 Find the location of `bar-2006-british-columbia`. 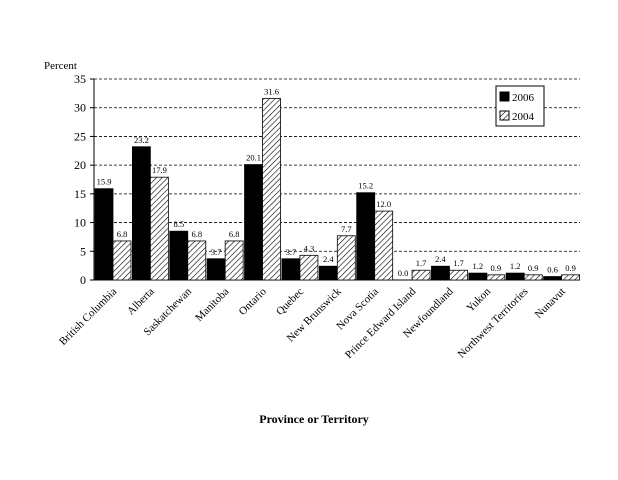

bar-2006-british-columbia is located at coordinates (104, 234).